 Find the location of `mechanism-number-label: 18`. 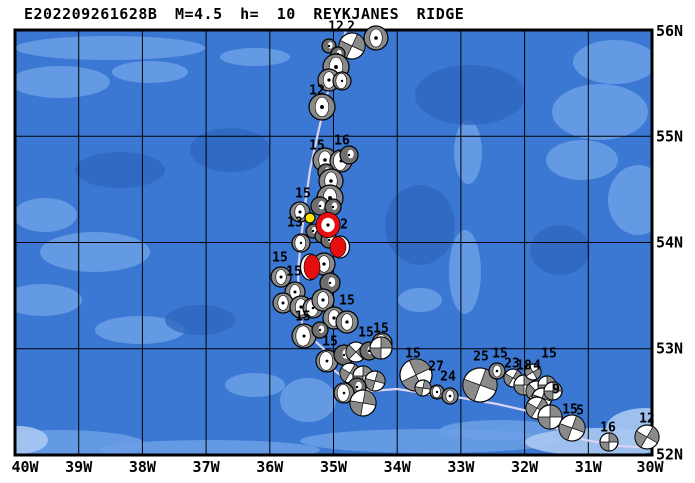

mechanism-number-label: 18 is located at coordinates (524, 366).